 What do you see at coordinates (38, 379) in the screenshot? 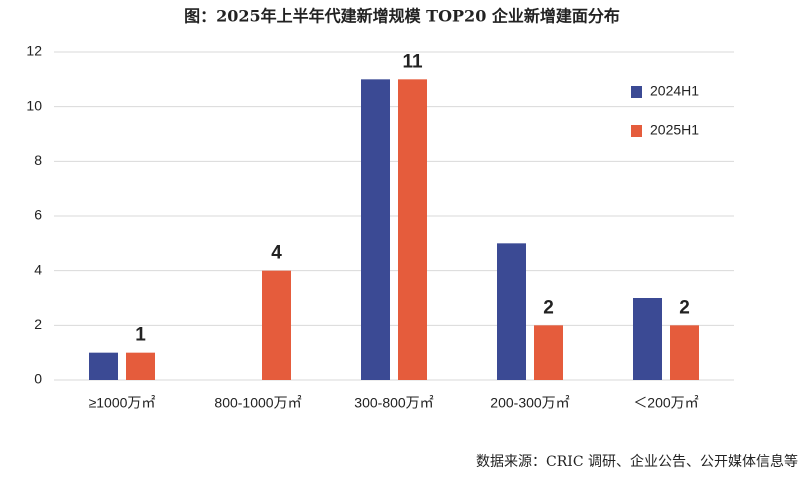
I see `y-tick-label: 0` at bounding box center [38, 379].